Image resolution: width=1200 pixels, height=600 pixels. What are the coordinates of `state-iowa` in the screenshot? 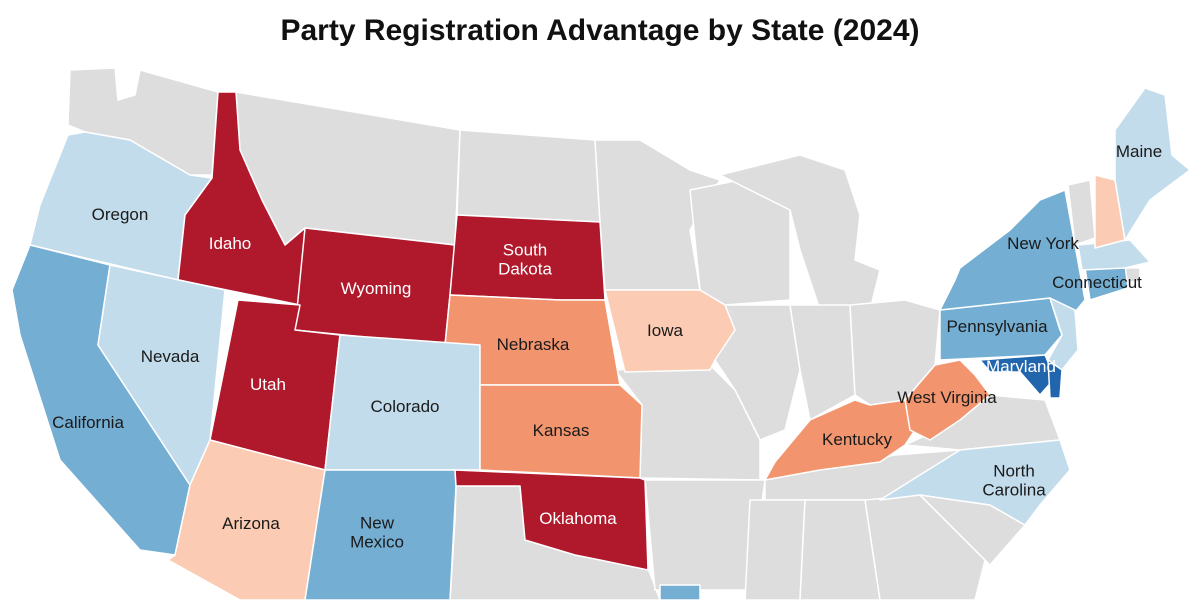 It's located at (670, 331).